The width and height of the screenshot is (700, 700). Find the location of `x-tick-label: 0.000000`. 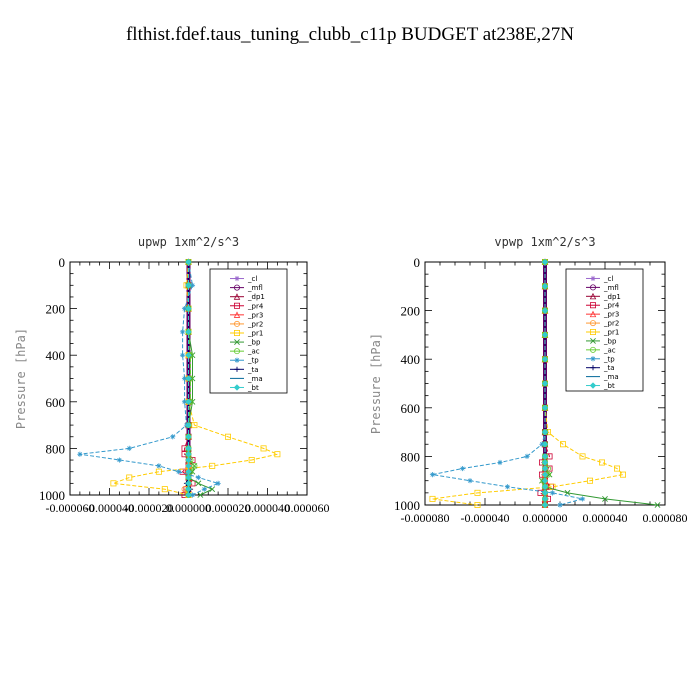

x-tick-label: 0.000000 is located at coordinates (188, 508).